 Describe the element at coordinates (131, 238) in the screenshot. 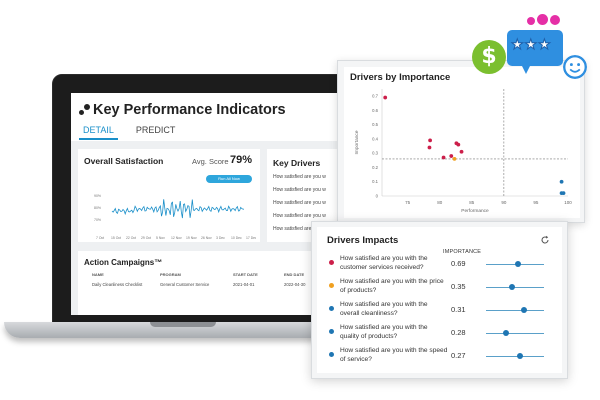

I see `x-tick-label: 22 Oct` at that location.